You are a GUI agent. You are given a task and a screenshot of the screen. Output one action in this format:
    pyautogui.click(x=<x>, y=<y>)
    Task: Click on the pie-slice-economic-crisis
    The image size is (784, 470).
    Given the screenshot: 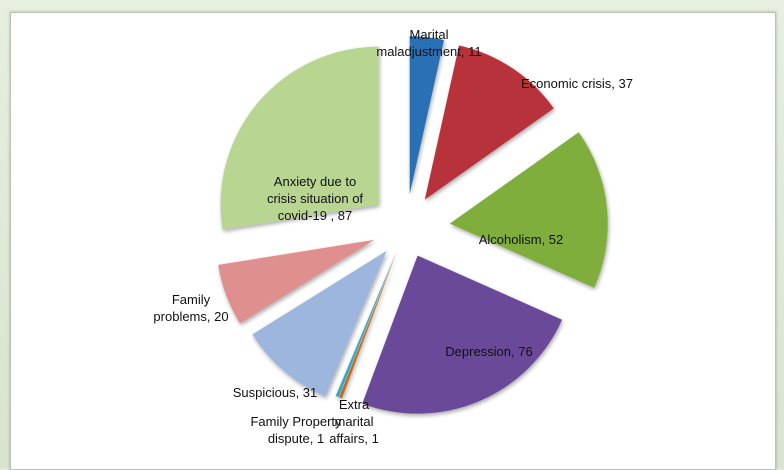 What is the action you would take?
    pyautogui.click(x=489, y=122)
    